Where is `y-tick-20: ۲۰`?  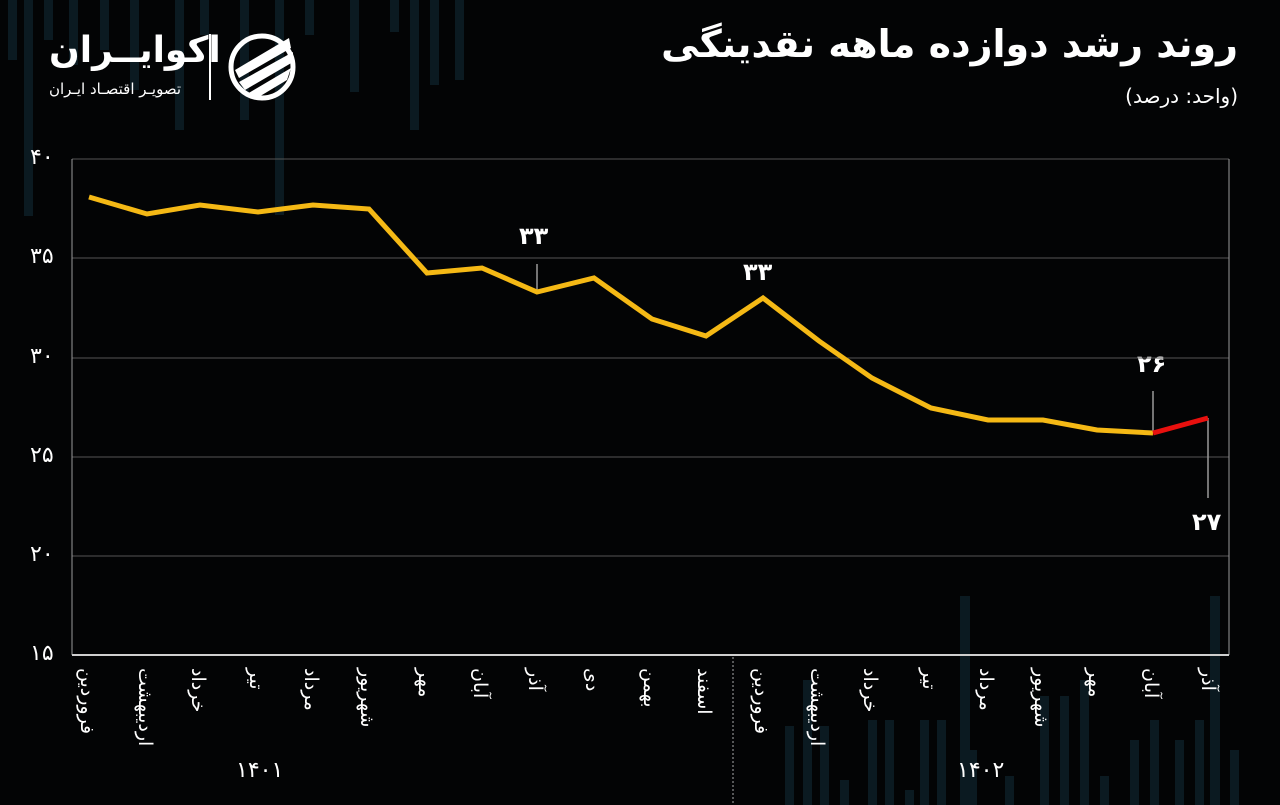
y-tick-20: ۲۰ is located at coordinates (42, 554).